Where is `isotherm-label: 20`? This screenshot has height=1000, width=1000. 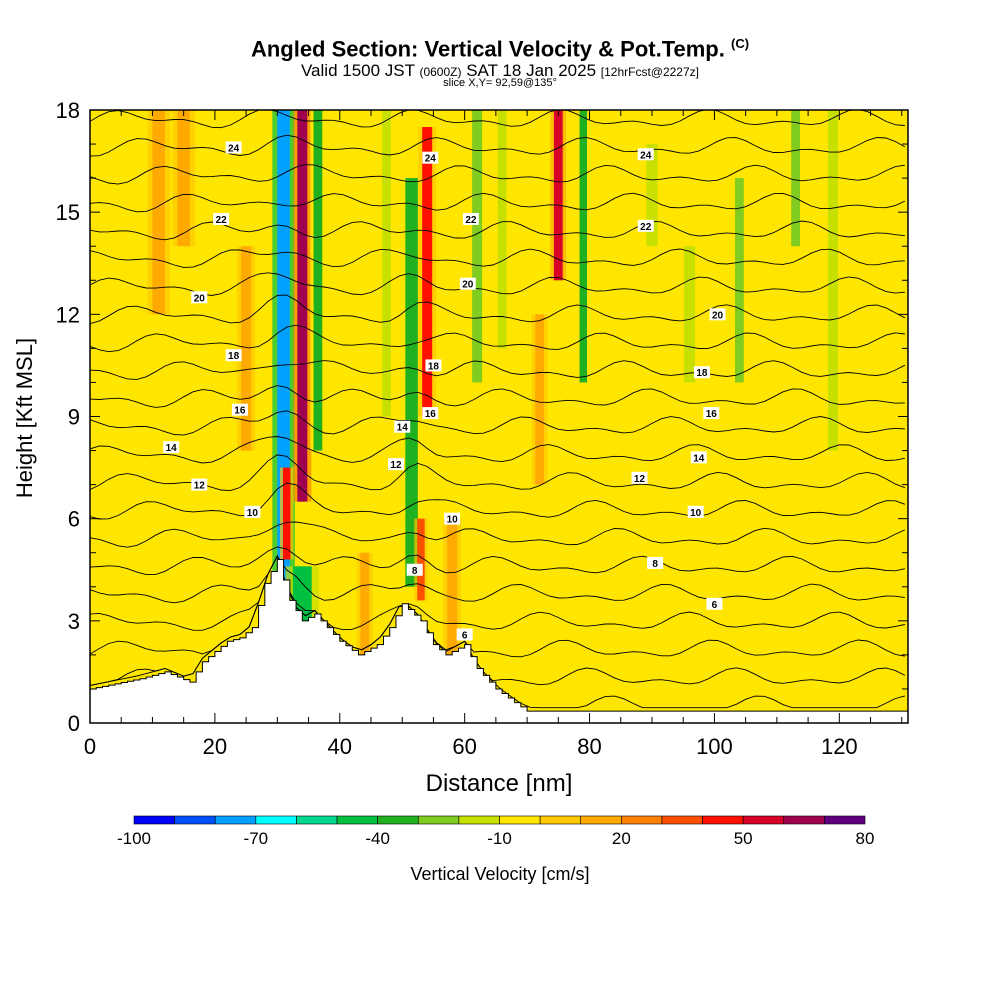 isotherm-label: 20 is located at coordinates (467, 284).